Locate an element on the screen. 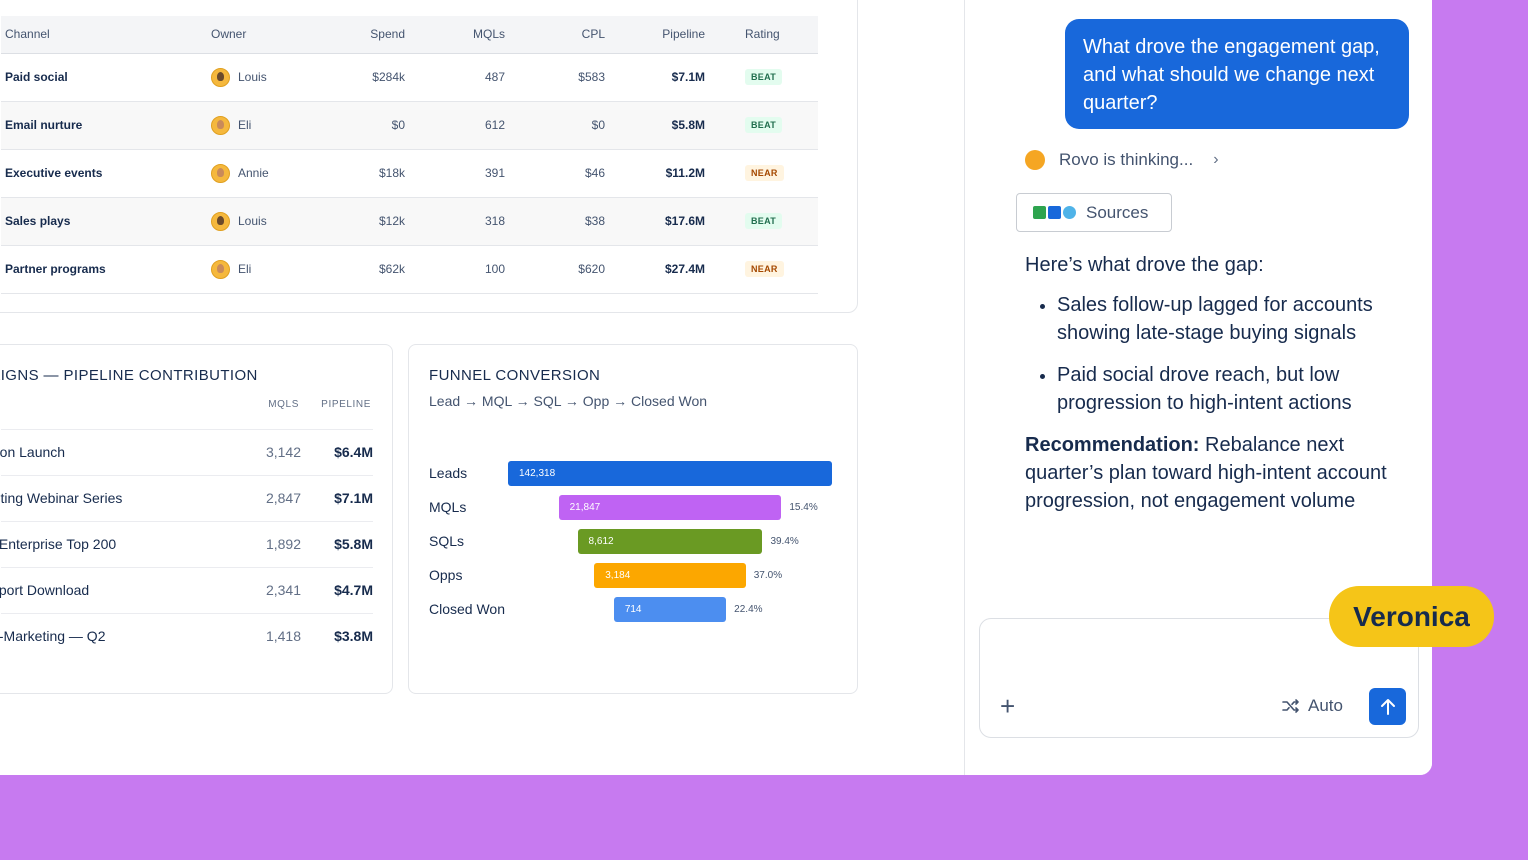 This screenshot has width=1528, height=860. funnel-bar: 21,847 is located at coordinates (670, 507).